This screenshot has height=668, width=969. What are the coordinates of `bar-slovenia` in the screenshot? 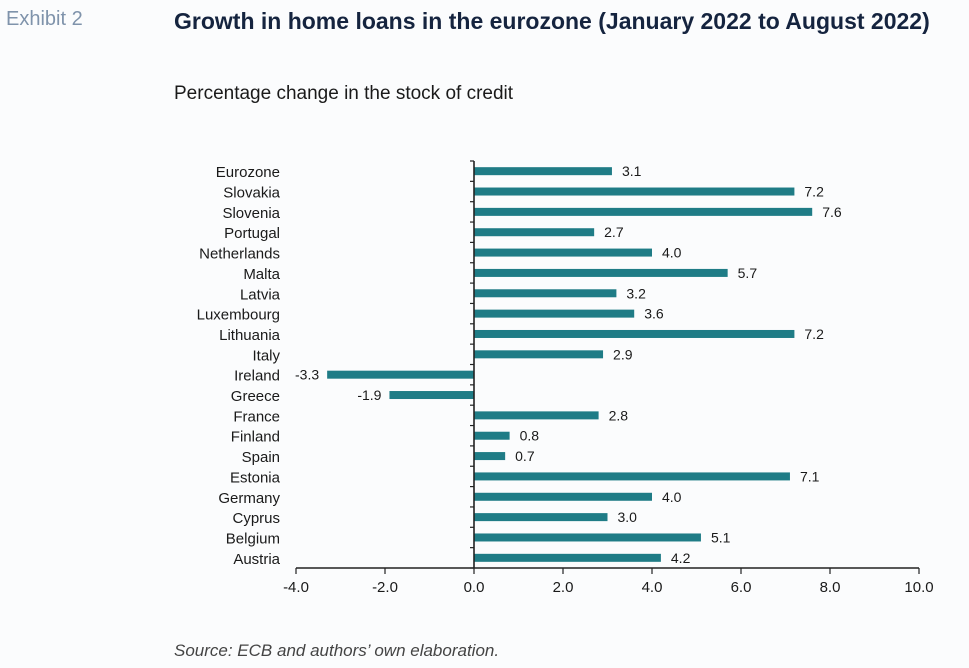 It's located at (643, 211).